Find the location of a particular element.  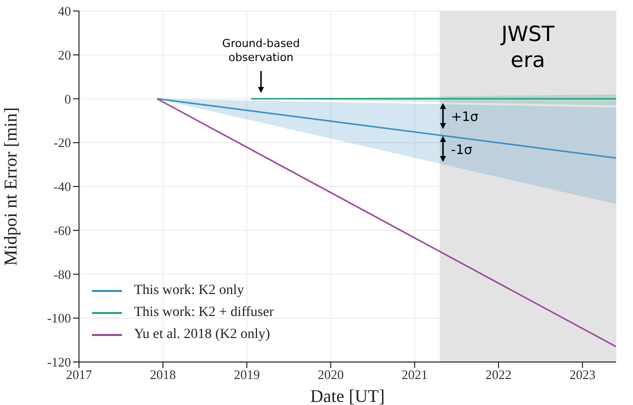

annotation: -1σ is located at coordinates (461, 150).